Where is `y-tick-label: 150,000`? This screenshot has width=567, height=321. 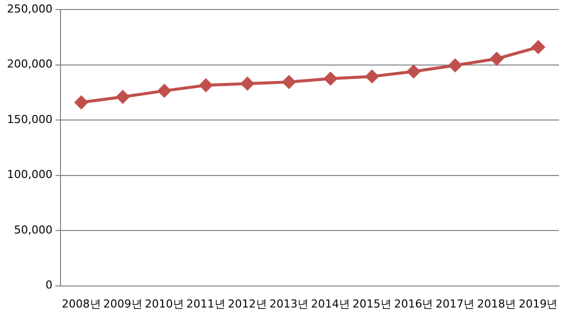 y-tick-label: 150,000 is located at coordinates (29, 119).